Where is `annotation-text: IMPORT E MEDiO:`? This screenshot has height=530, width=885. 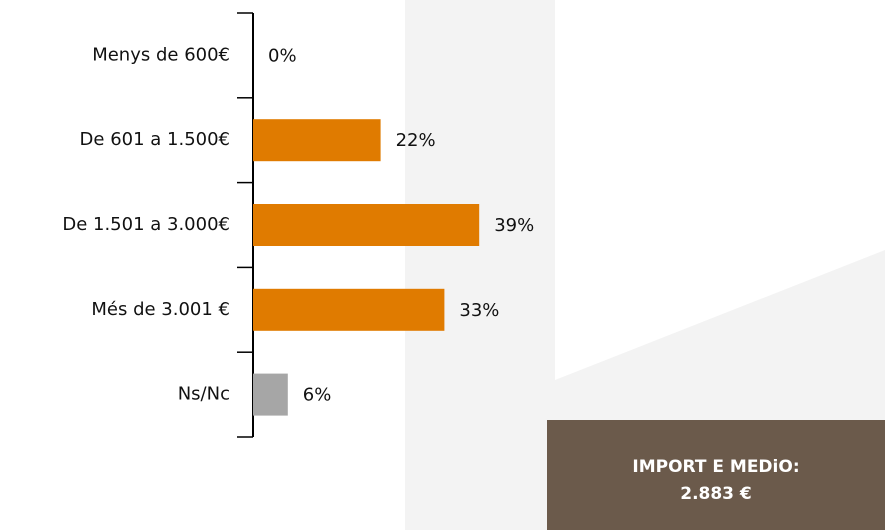
annotation-text: IMPORT E MEDiO: is located at coordinates (715, 467).